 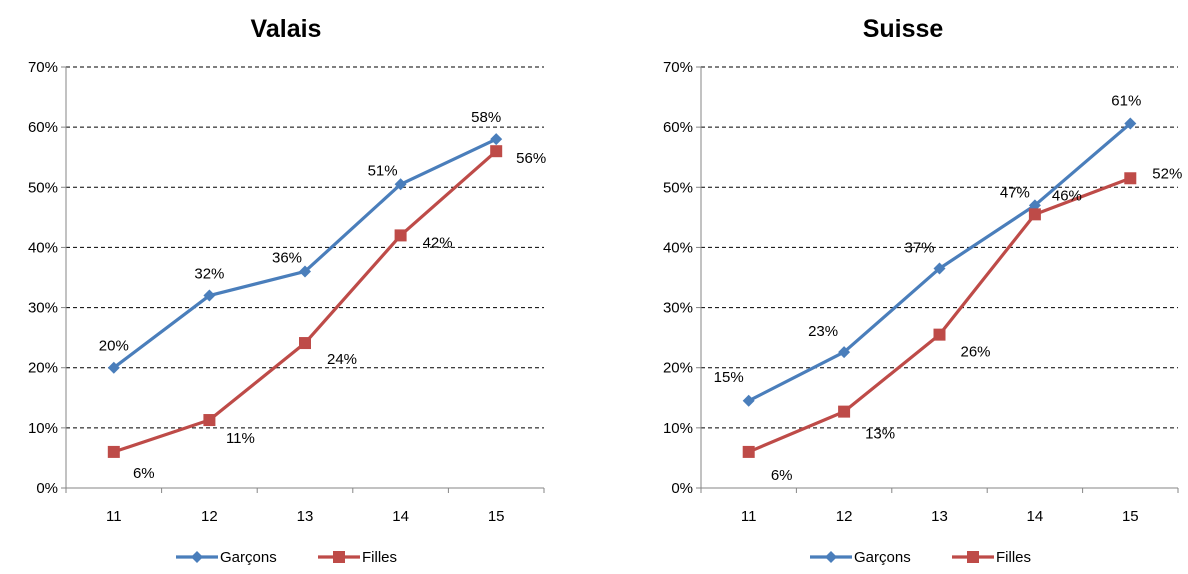 What do you see at coordinates (1126, 101) in the screenshot?
I see `data-label: 61%` at bounding box center [1126, 101].